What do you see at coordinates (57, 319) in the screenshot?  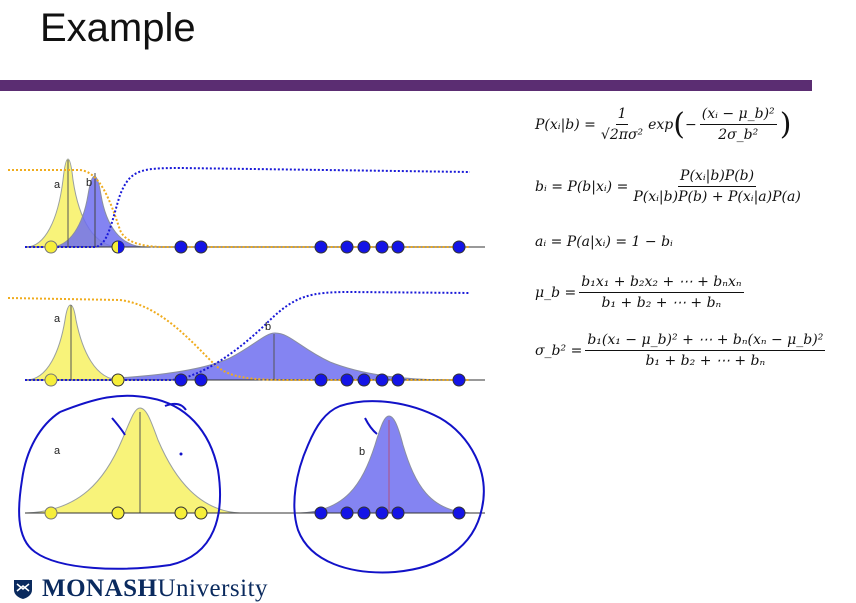 I see `row2-label-a: a` at bounding box center [57, 319].